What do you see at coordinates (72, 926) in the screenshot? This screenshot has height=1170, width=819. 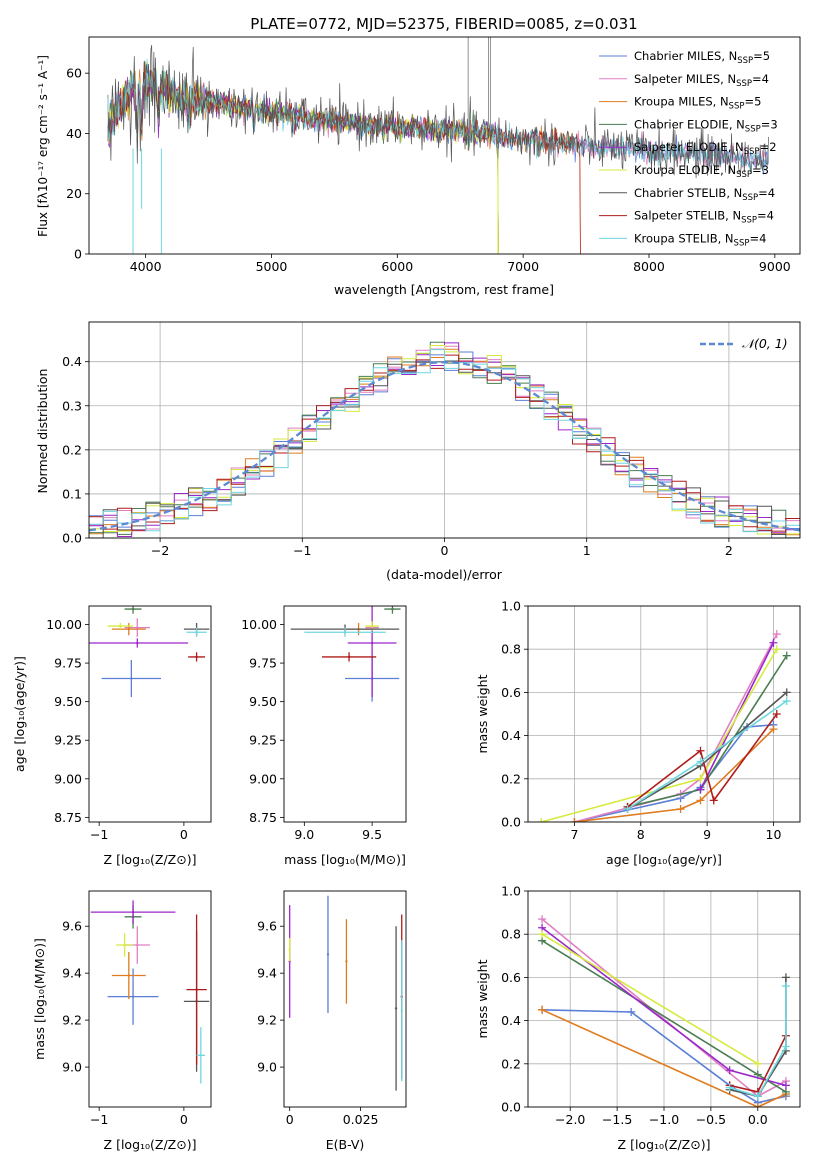 I see `y-tick-label: 9.6` at bounding box center [72, 926].